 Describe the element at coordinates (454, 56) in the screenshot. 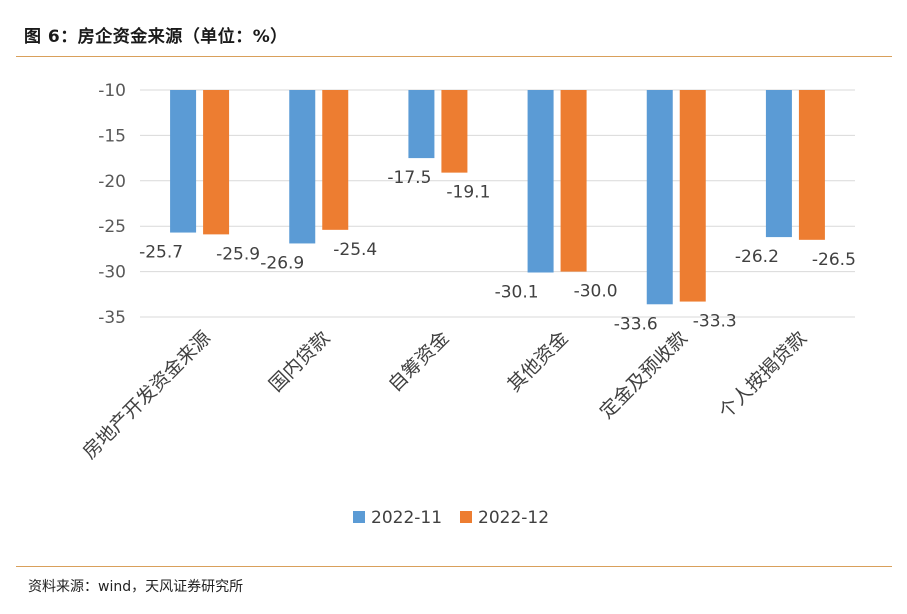

I see `header-rule` at that location.